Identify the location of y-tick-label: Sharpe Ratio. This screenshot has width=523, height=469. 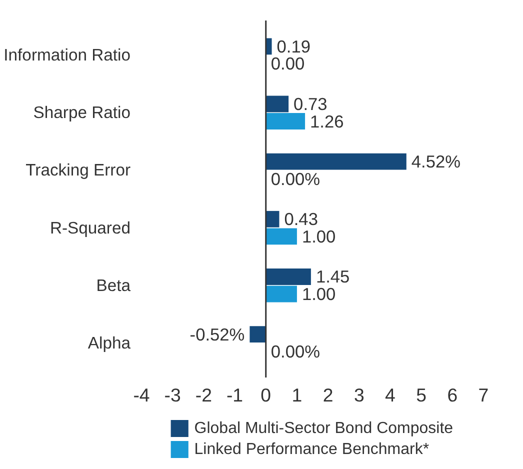
(82, 112).